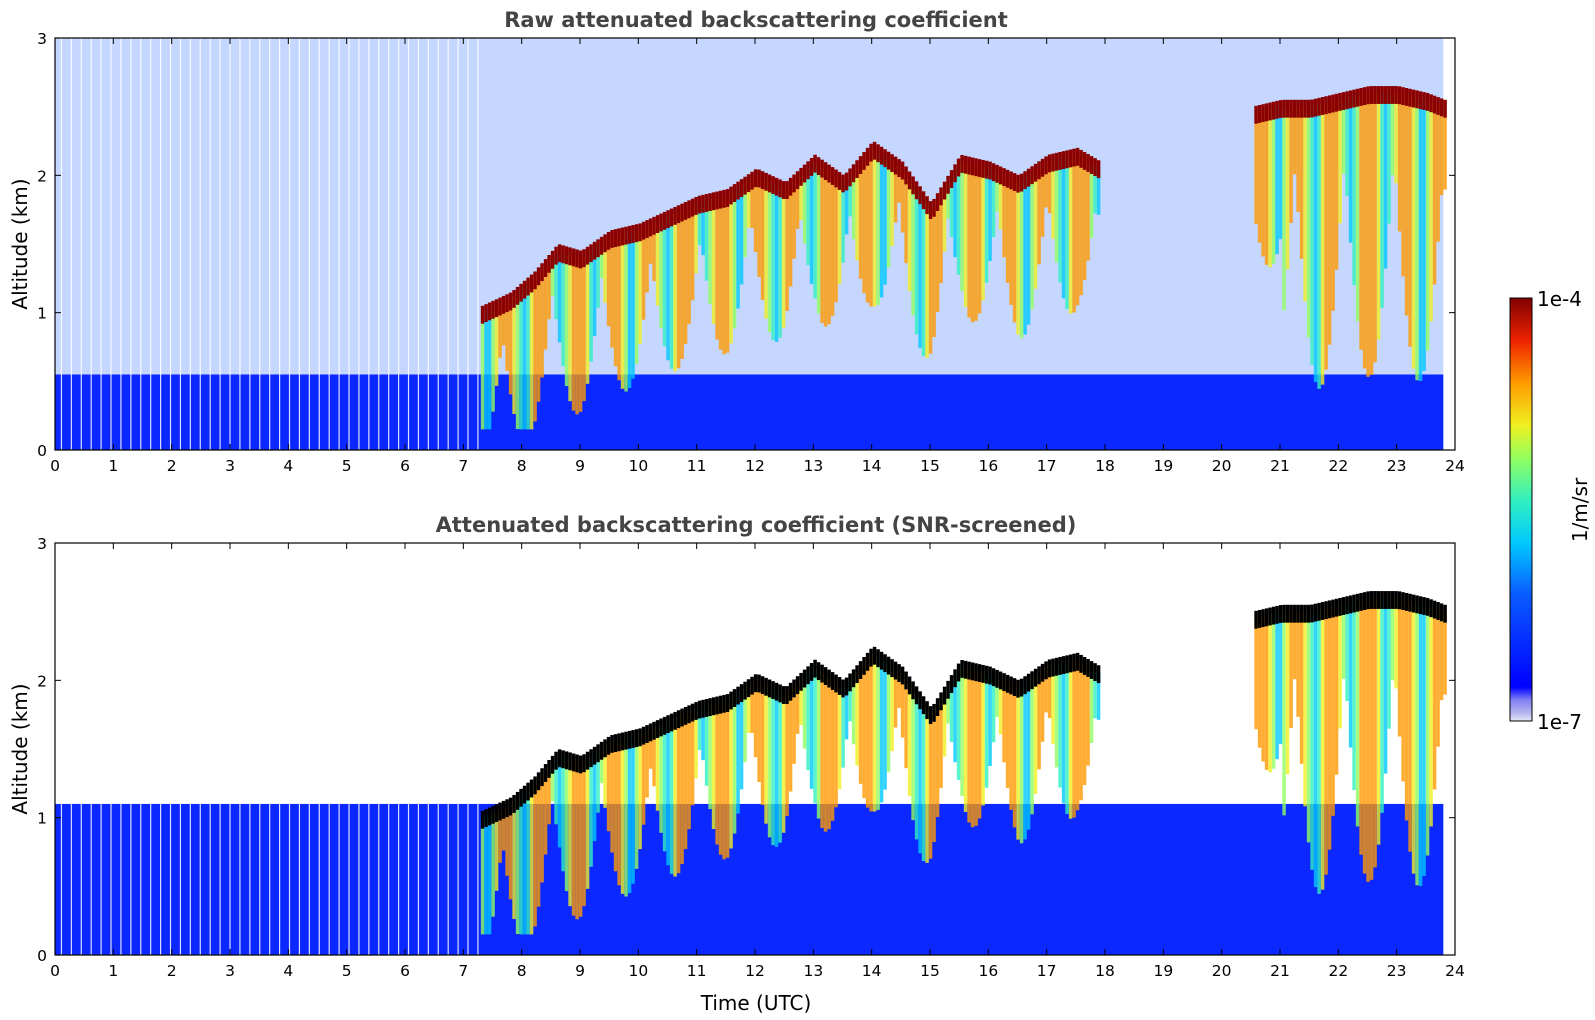 Image resolution: width=1595 pixels, height=1020 pixels. What do you see at coordinates (42, 314) in the screenshot?
I see `y-tick-label: 1` at bounding box center [42, 314].